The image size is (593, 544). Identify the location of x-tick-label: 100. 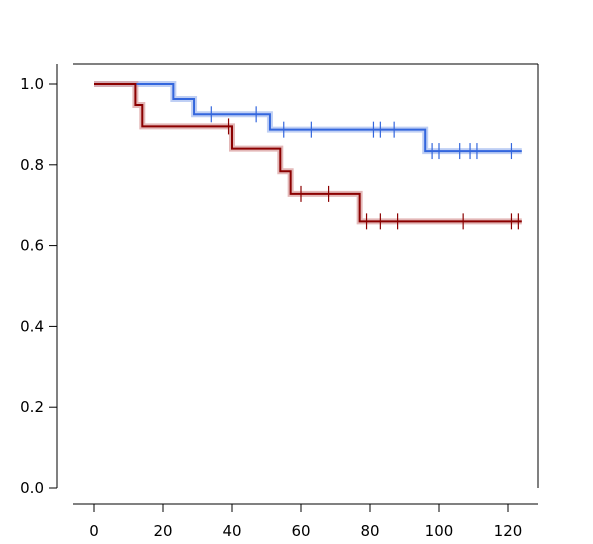
(439, 531).